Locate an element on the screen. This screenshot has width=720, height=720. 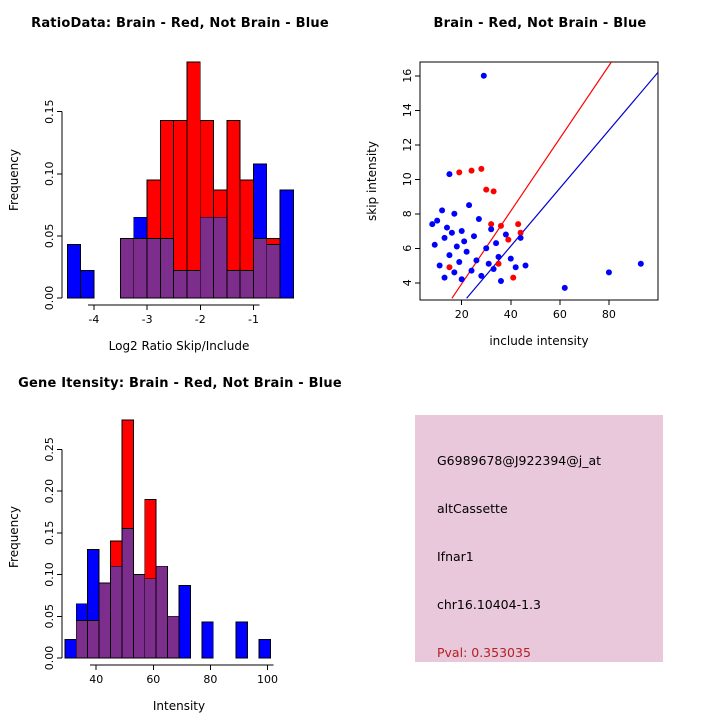
x-axis-title: Log2 Ratio Skip/Include is located at coordinates (179, 346).